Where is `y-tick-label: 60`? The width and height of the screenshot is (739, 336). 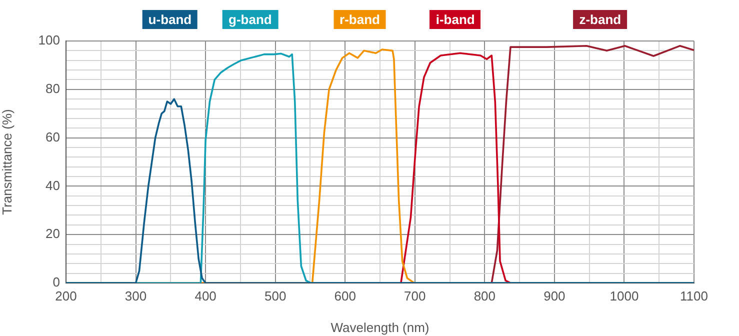 y-tick-label: 60 is located at coordinates (53, 136).